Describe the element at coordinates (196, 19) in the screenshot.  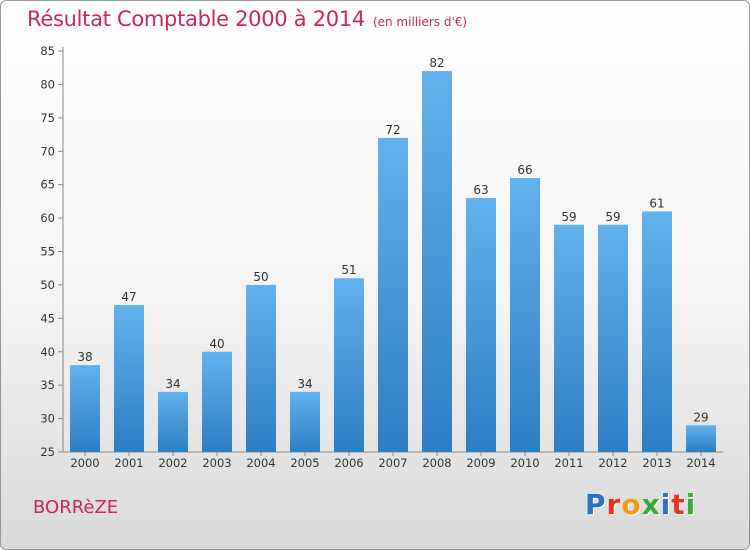
I see `chart-title-text: Résultat Comptable 2000 à 2014` at that location.